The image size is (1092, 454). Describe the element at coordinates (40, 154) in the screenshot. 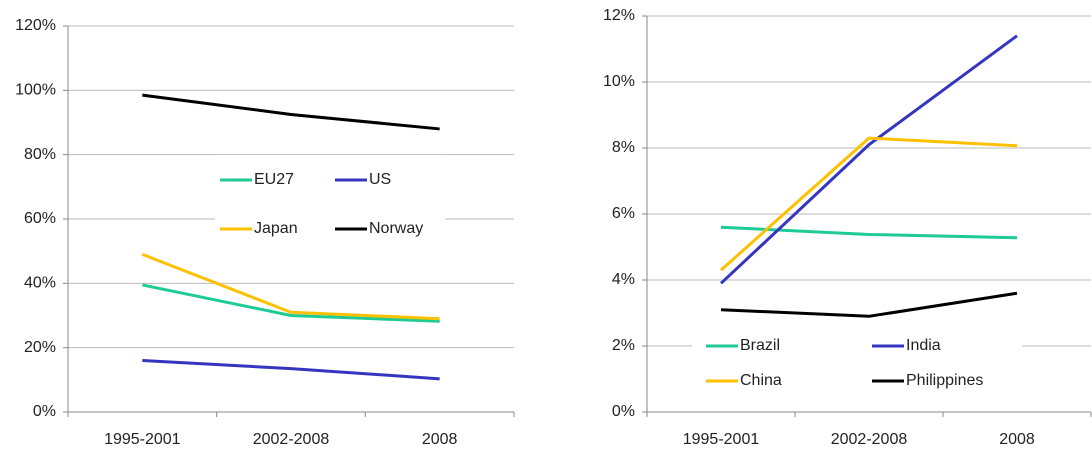

I see `y-tick-label: 80%` at that location.